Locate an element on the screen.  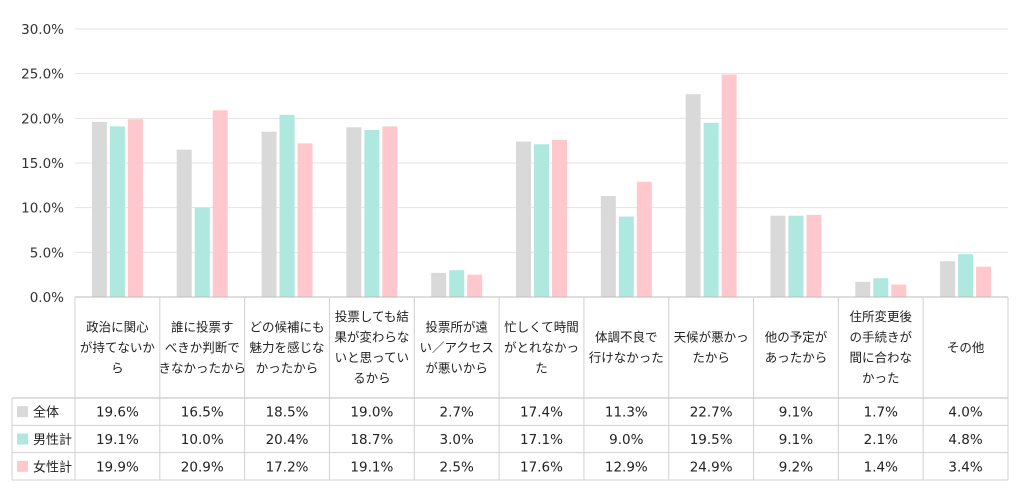
category-label: きなかったから is located at coordinates (202, 367).